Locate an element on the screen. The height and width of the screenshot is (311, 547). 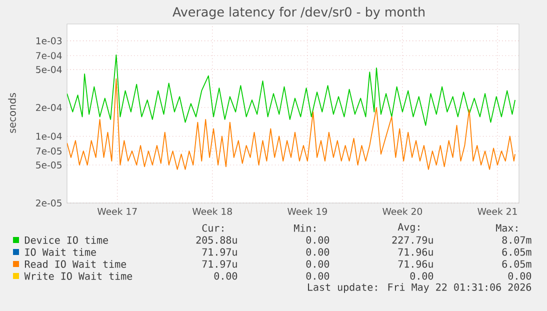
chart-title: Average latency for /dev/sr0 - by month is located at coordinates (298, 13).